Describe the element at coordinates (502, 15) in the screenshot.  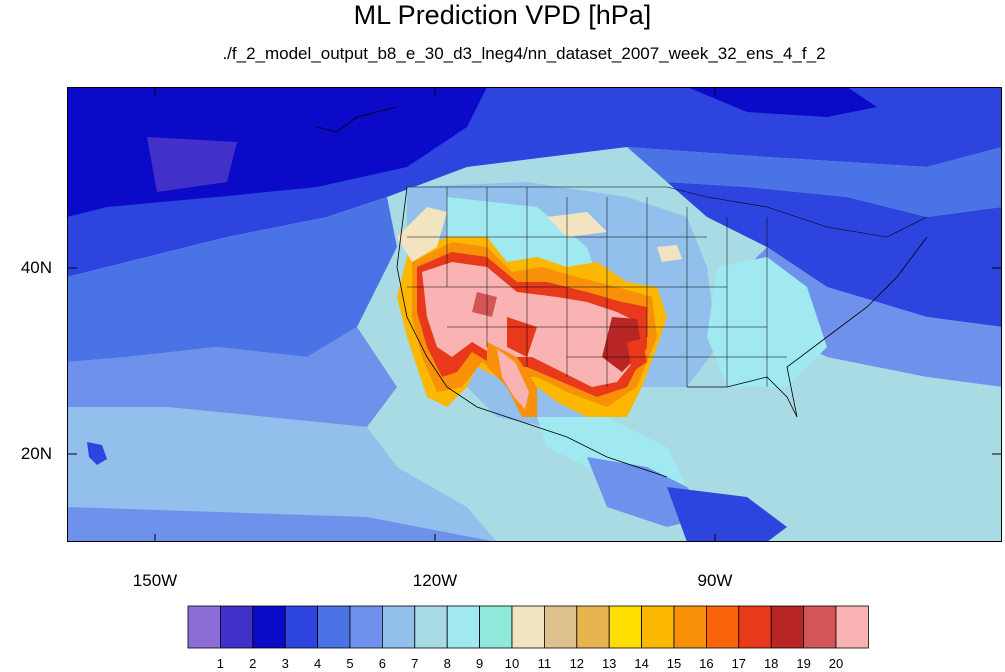
I see `map-title: ML Prediction VPD [hPa]` at that location.